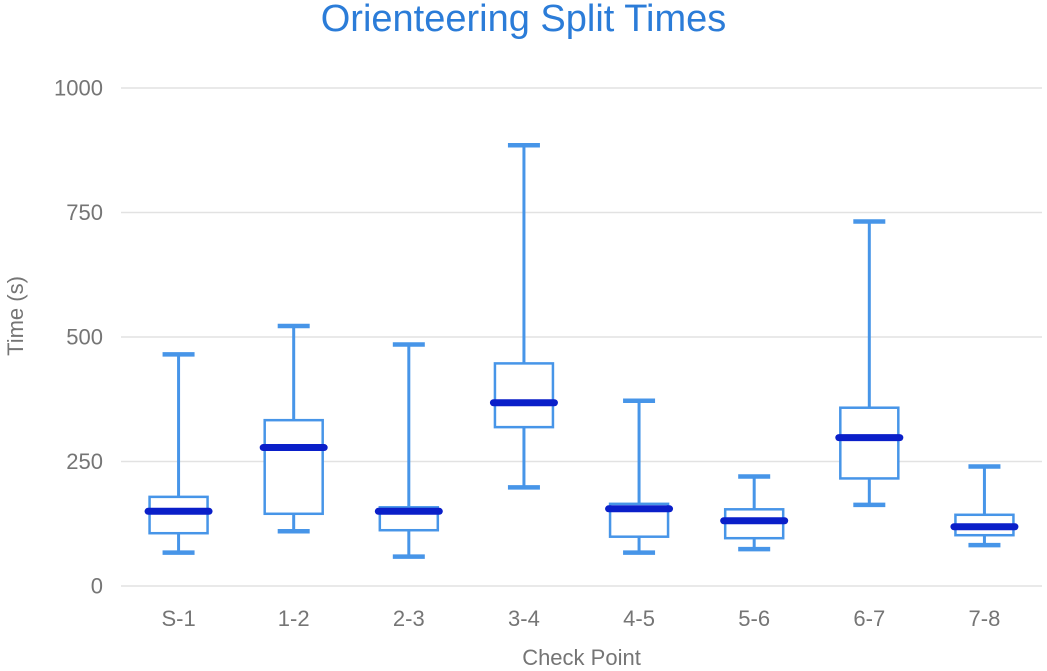 This screenshot has height=671, width=1047. I want to click on x-tick-label-2-3: 2-3, so click(409, 618).